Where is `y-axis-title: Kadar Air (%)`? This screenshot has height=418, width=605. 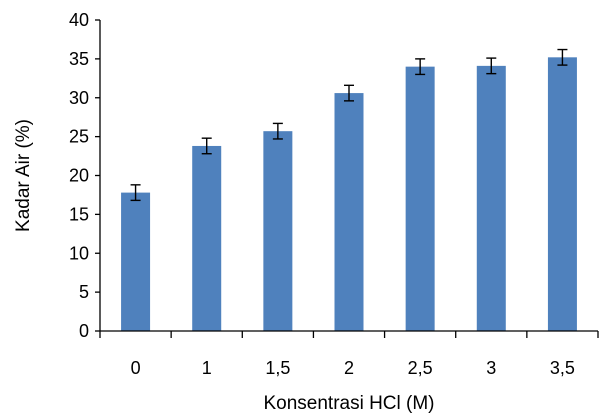 y-axis-title: Kadar Air (%) is located at coordinates (23, 175).